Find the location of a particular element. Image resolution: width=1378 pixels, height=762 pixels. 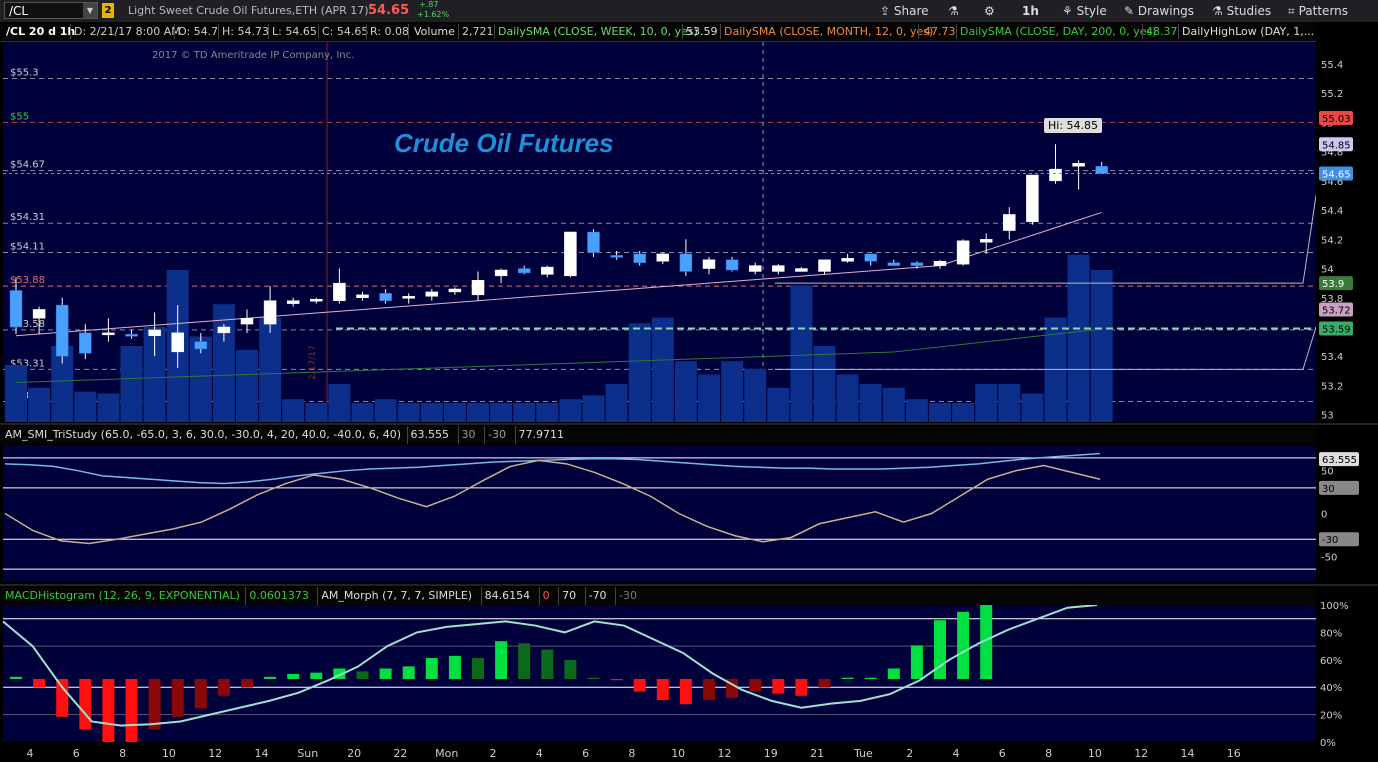

time-tick: 21 is located at coordinates (817, 753).